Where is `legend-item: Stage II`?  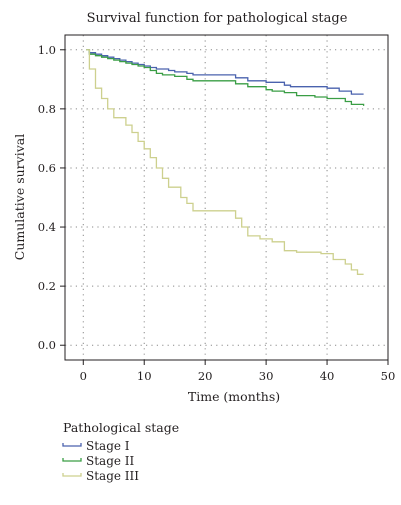 legend-item: Stage II is located at coordinates (98, 461).